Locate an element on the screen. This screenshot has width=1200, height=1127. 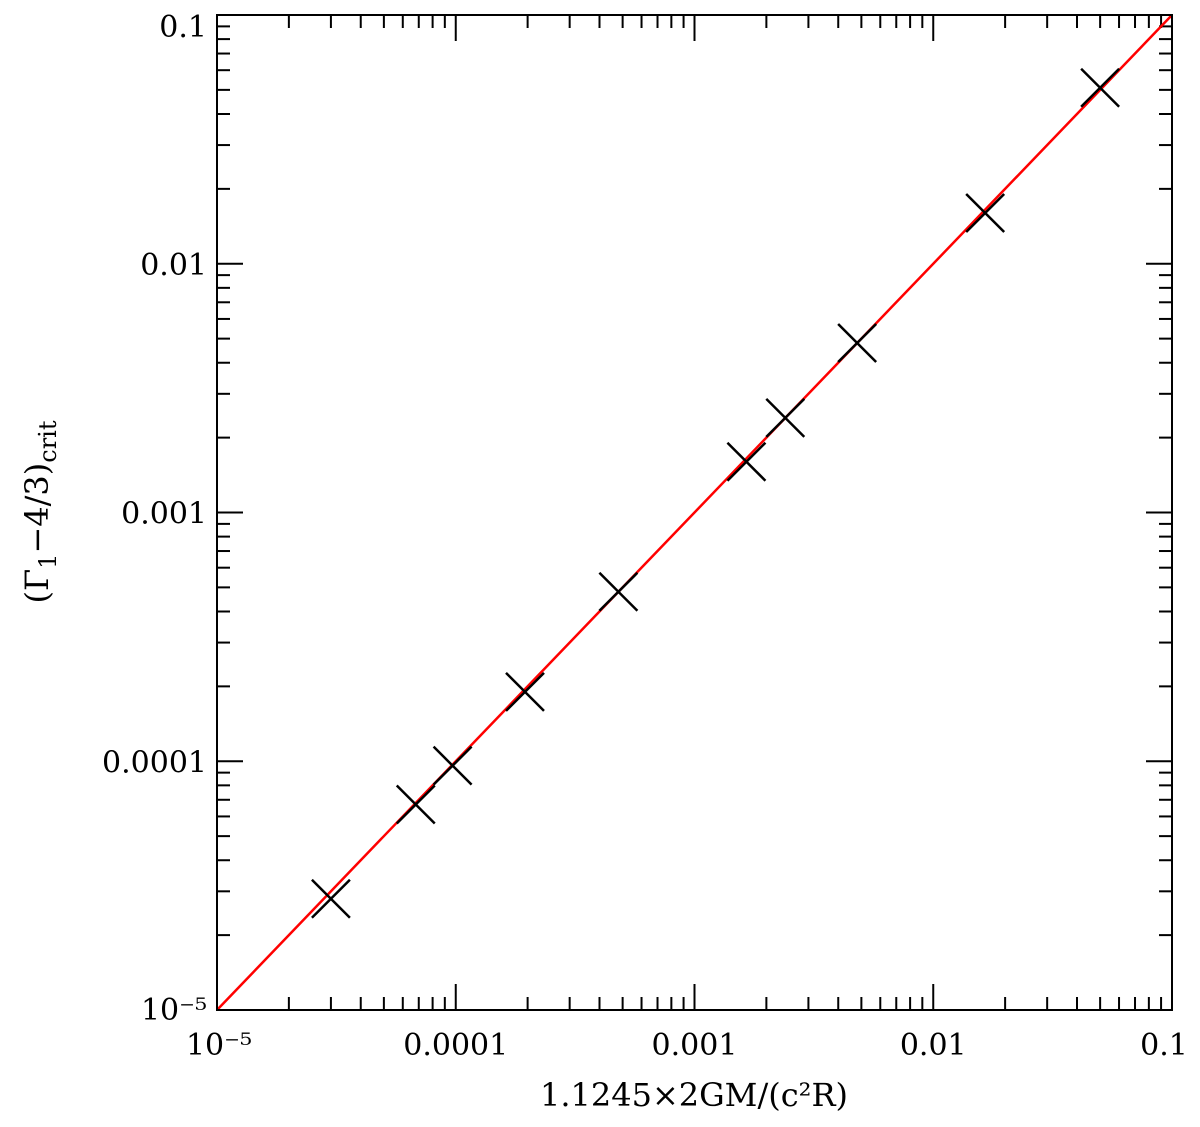
x-tick-label: 0.001 is located at coordinates (695, 1045).